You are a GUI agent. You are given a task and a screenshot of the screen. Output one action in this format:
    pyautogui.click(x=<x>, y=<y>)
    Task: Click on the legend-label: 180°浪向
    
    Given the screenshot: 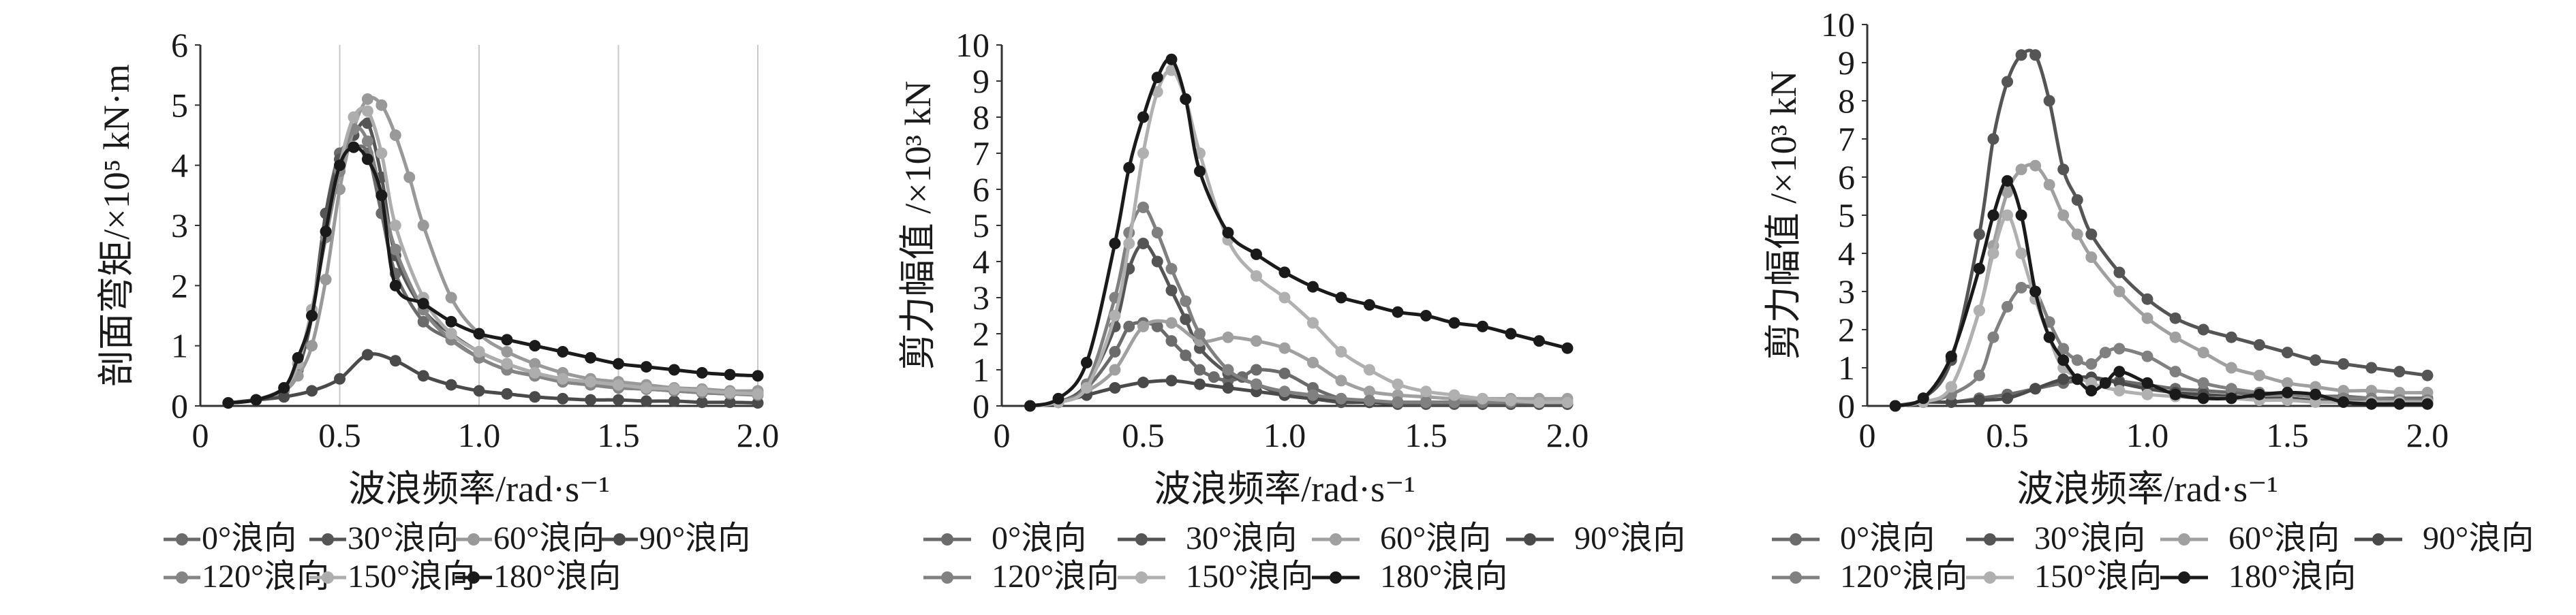 What is the action you would take?
    pyautogui.click(x=1443, y=576)
    